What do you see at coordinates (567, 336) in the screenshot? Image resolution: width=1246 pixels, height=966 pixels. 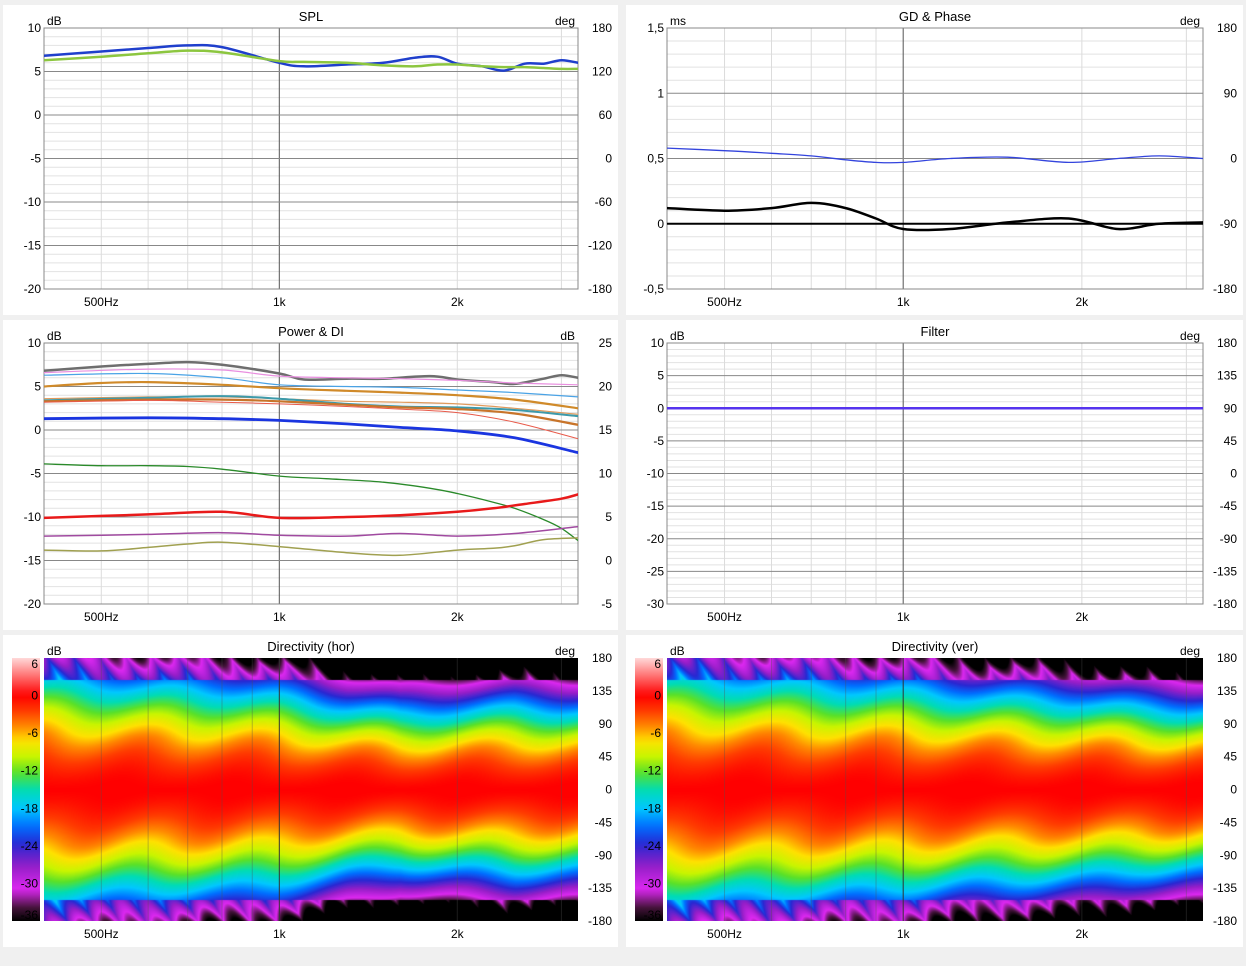 I see `y2-axis-unit: dB` at bounding box center [567, 336].